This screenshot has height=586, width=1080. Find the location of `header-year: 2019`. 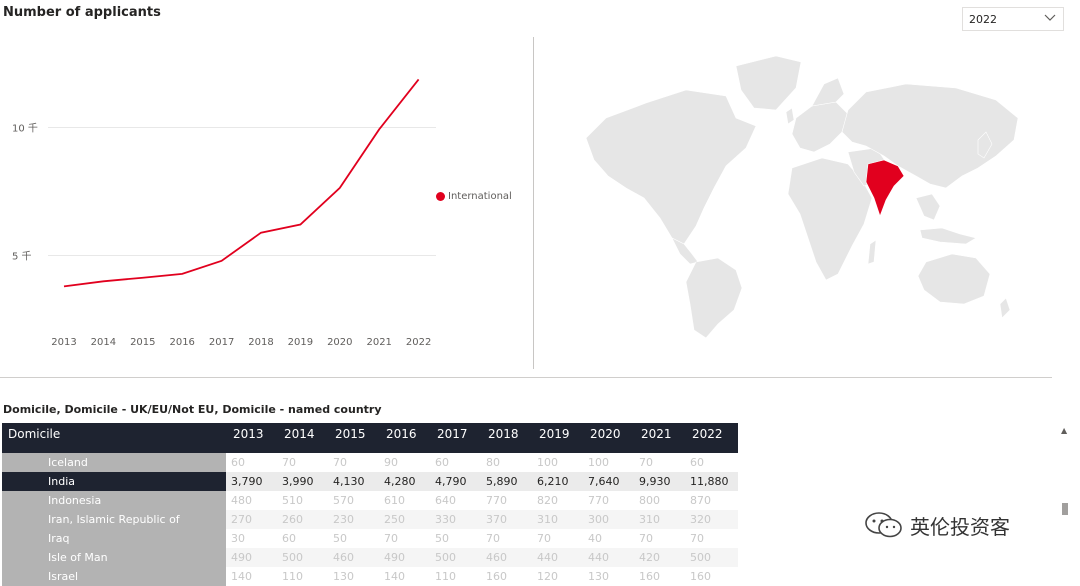

header-year: 2019 is located at coordinates (559, 438).